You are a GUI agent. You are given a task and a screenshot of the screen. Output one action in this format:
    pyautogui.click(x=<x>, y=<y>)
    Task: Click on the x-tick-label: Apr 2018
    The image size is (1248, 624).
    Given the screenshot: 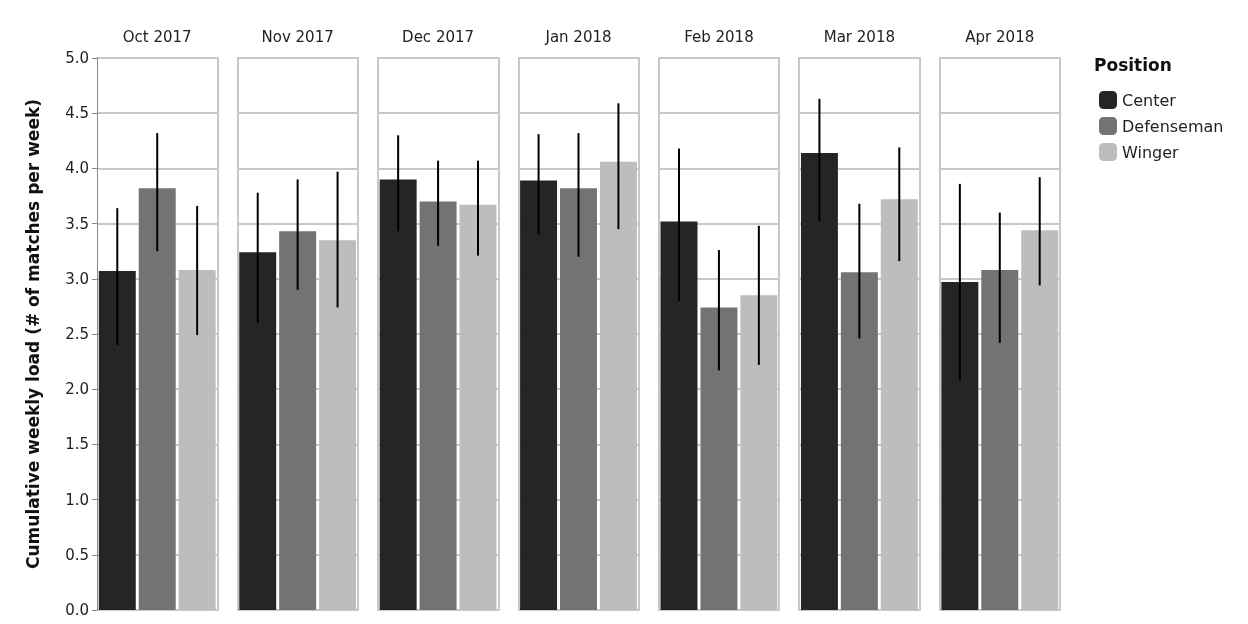 What is the action you would take?
    pyautogui.click(x=1000, y=36)
    